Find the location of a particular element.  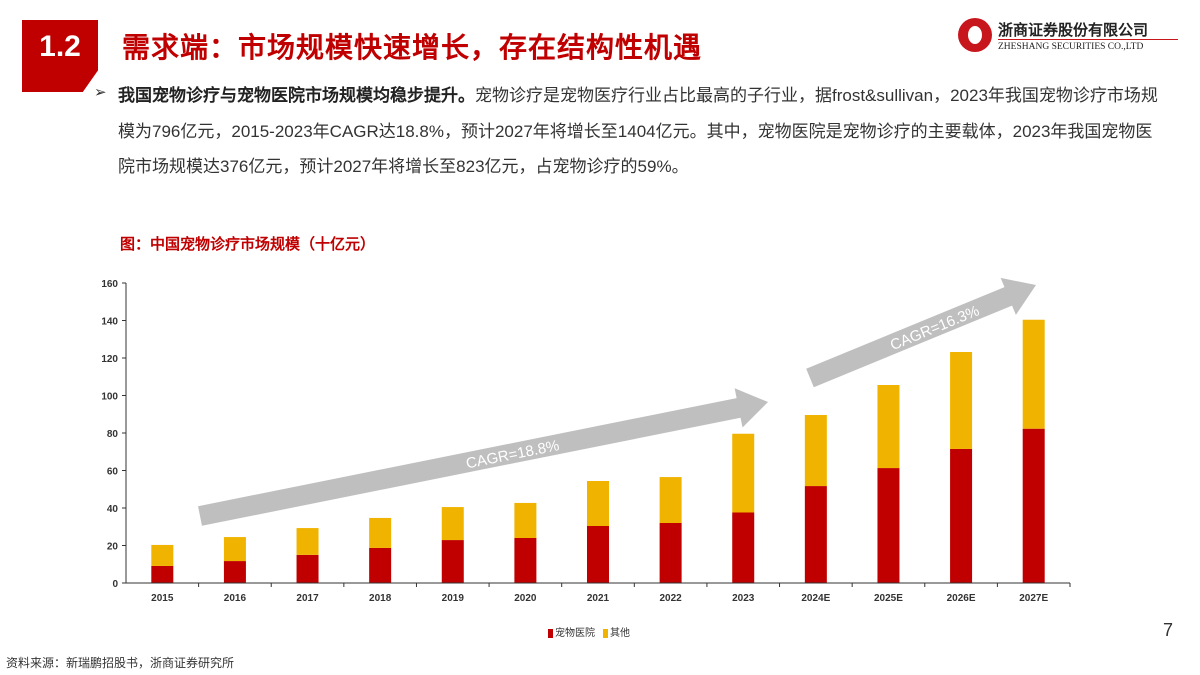

bar-hospital-2015 is located at coordinates (162, 574).